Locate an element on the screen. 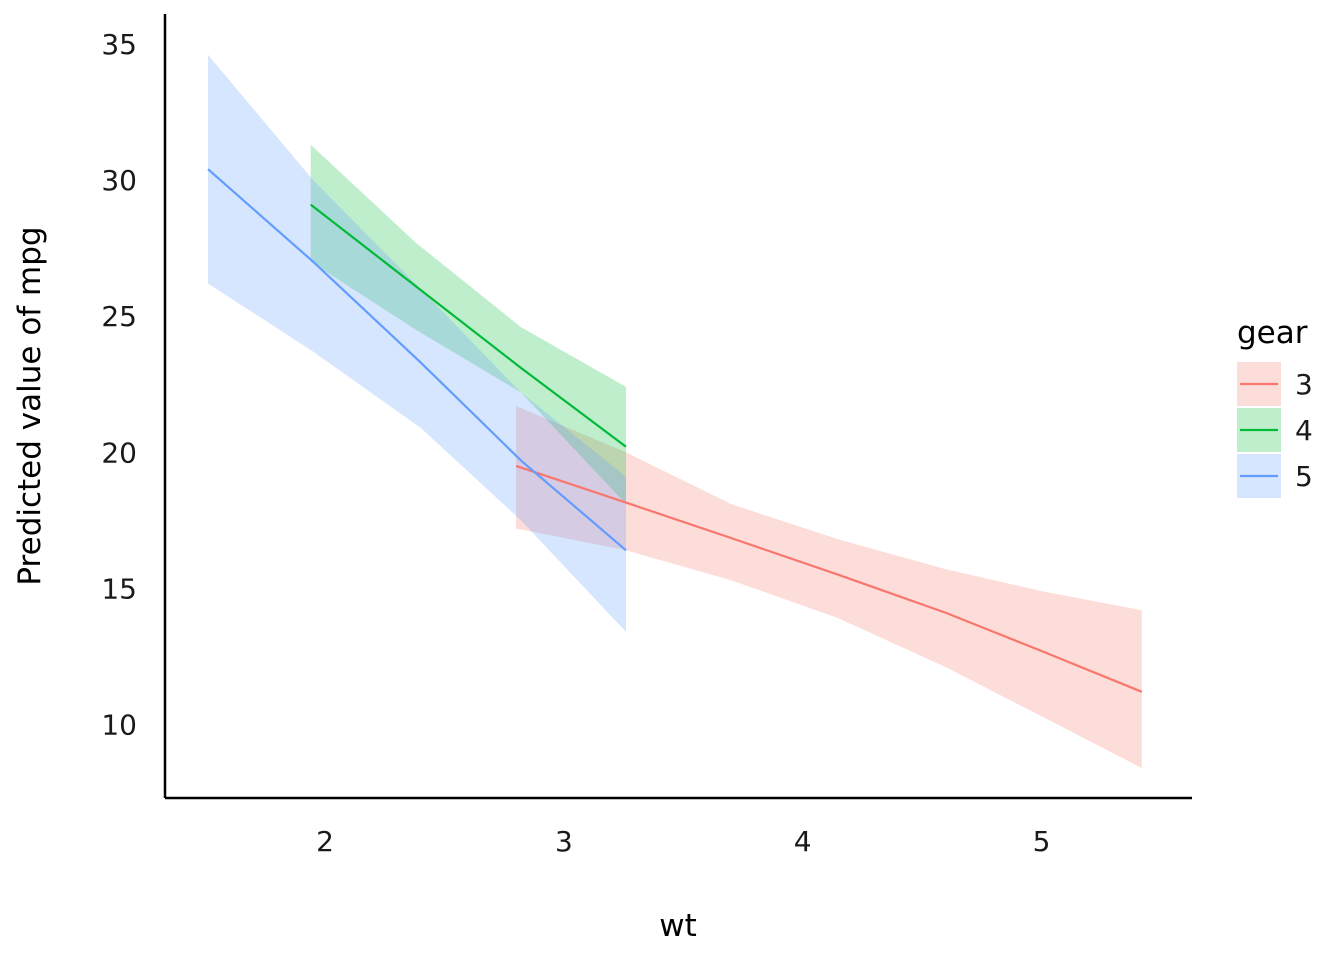  x-axis-title: wt is located at coordinates (678, 926).